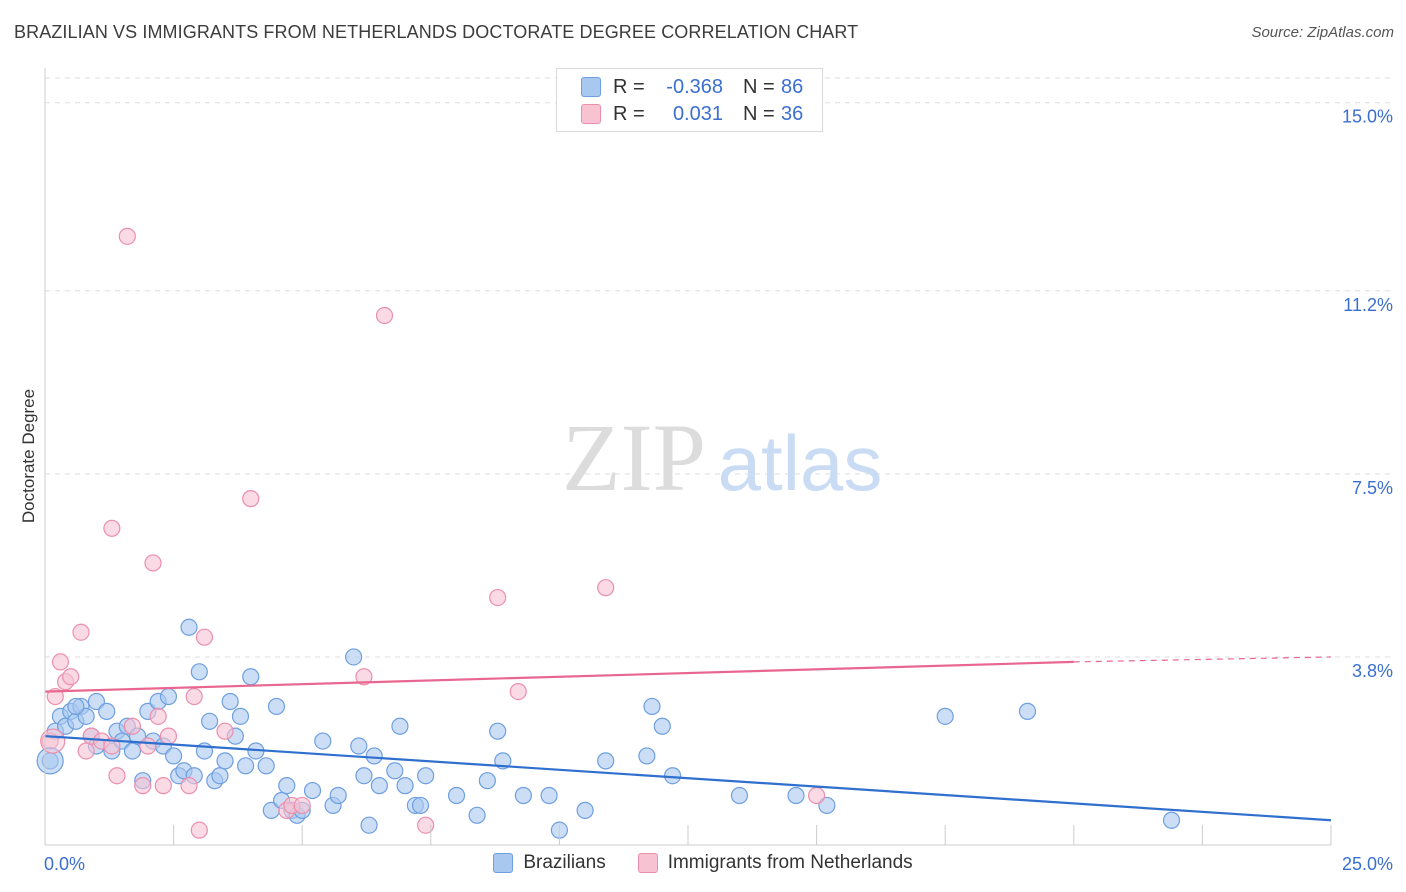 This screenshot has height=892, width=1406. Describe the element at coordinates (1372, 488) in the screenshot. I see `y-tick-label: 7.5%` at that location.